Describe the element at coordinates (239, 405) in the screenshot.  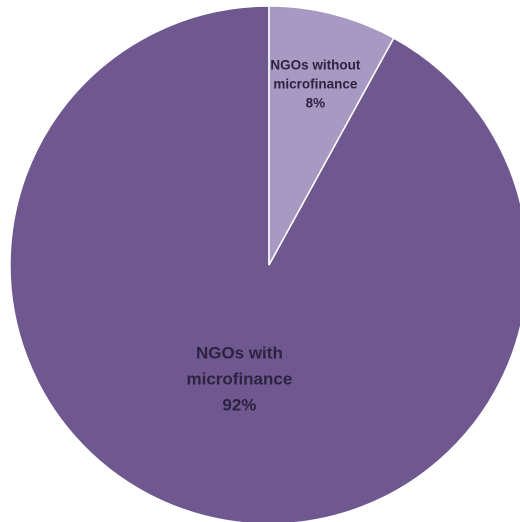
I see `pie-slice-label-line: 92%` at that location.